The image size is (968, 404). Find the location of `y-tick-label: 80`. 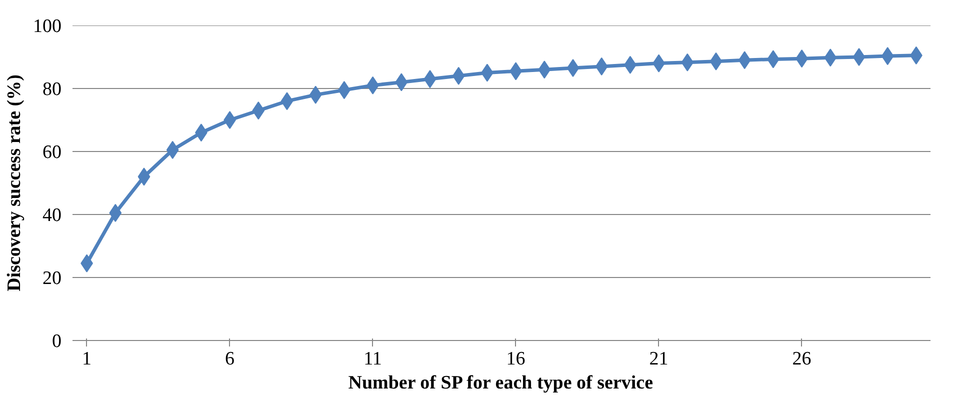

y-tick-label: 80 is located at coordinates (52, 89).